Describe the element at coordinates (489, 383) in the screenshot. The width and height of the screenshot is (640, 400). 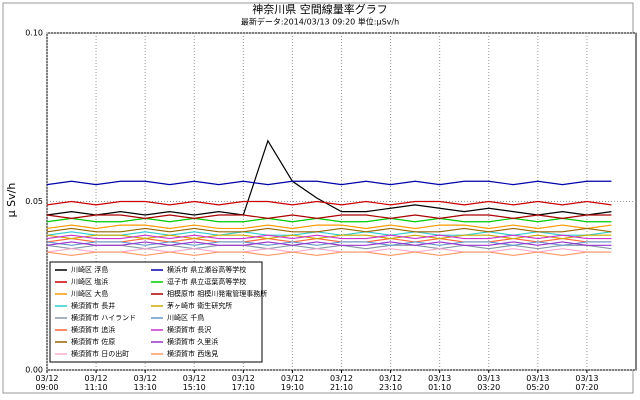
I see `x-tick-label: 03/13 03:20` at that location.